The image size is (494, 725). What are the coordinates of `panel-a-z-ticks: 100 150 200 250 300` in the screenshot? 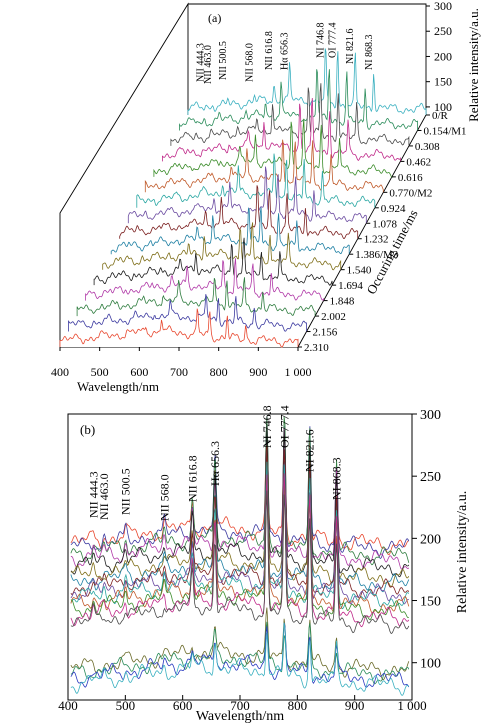 It's located at (439, 57).